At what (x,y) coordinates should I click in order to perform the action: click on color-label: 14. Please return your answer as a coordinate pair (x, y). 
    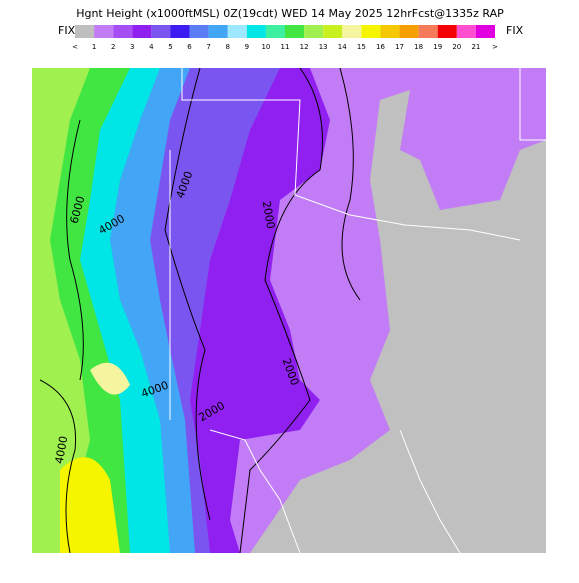
    Looking at the image, I should click on (342, 47).